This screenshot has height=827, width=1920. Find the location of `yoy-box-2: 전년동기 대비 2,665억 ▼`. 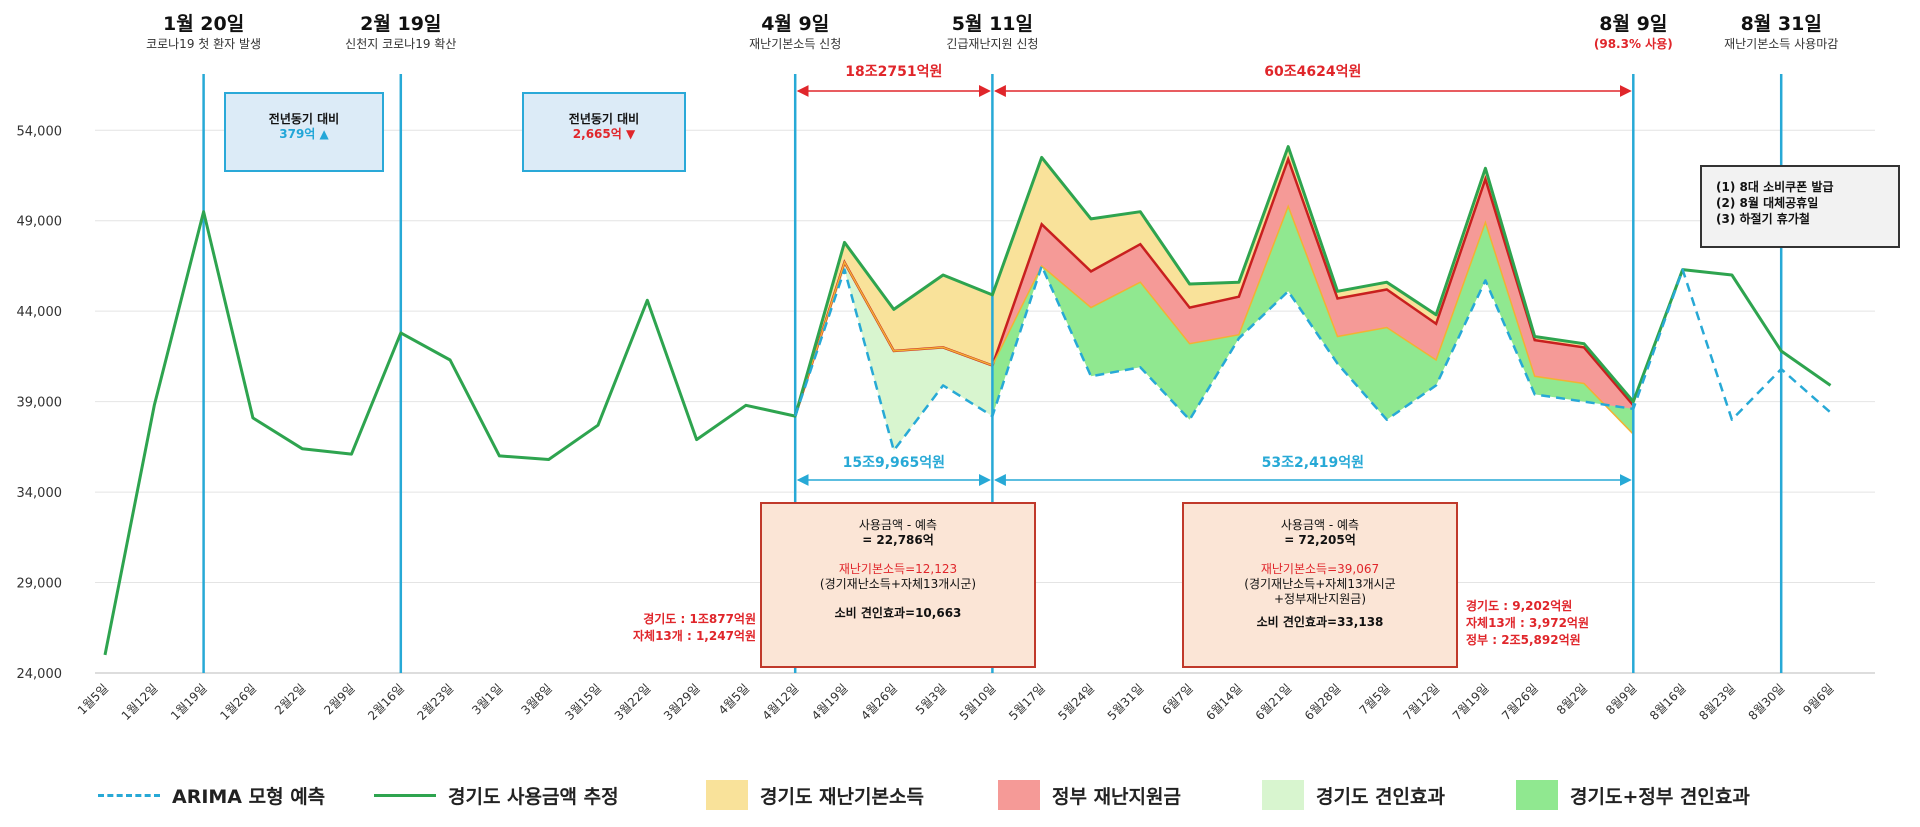

yoy-box-2: 전년동기 대비 2,665억 ▼ is located at coordinates (604, 132).